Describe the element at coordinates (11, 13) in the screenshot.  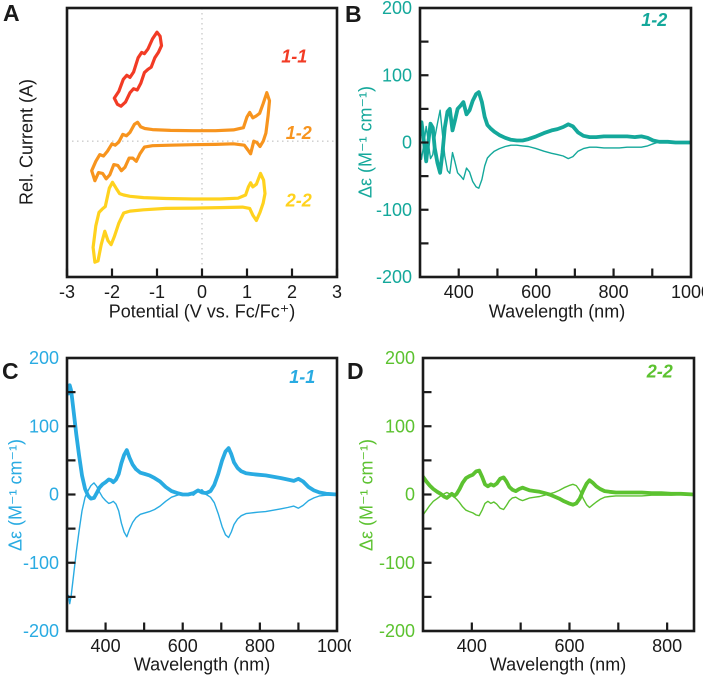
I see `panel-letter-A: A` at that location.